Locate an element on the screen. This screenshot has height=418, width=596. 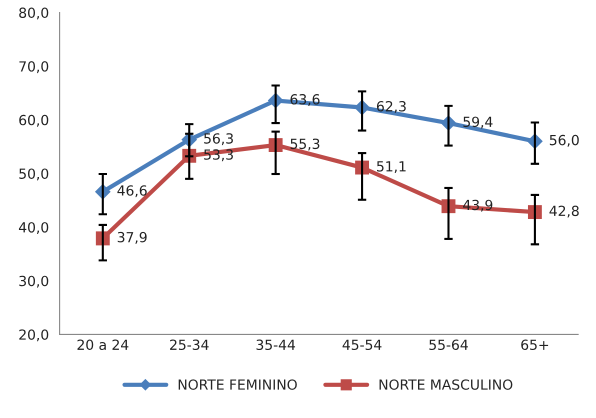
y-tick-label: 70,0 is located at coordinates (33, 67).